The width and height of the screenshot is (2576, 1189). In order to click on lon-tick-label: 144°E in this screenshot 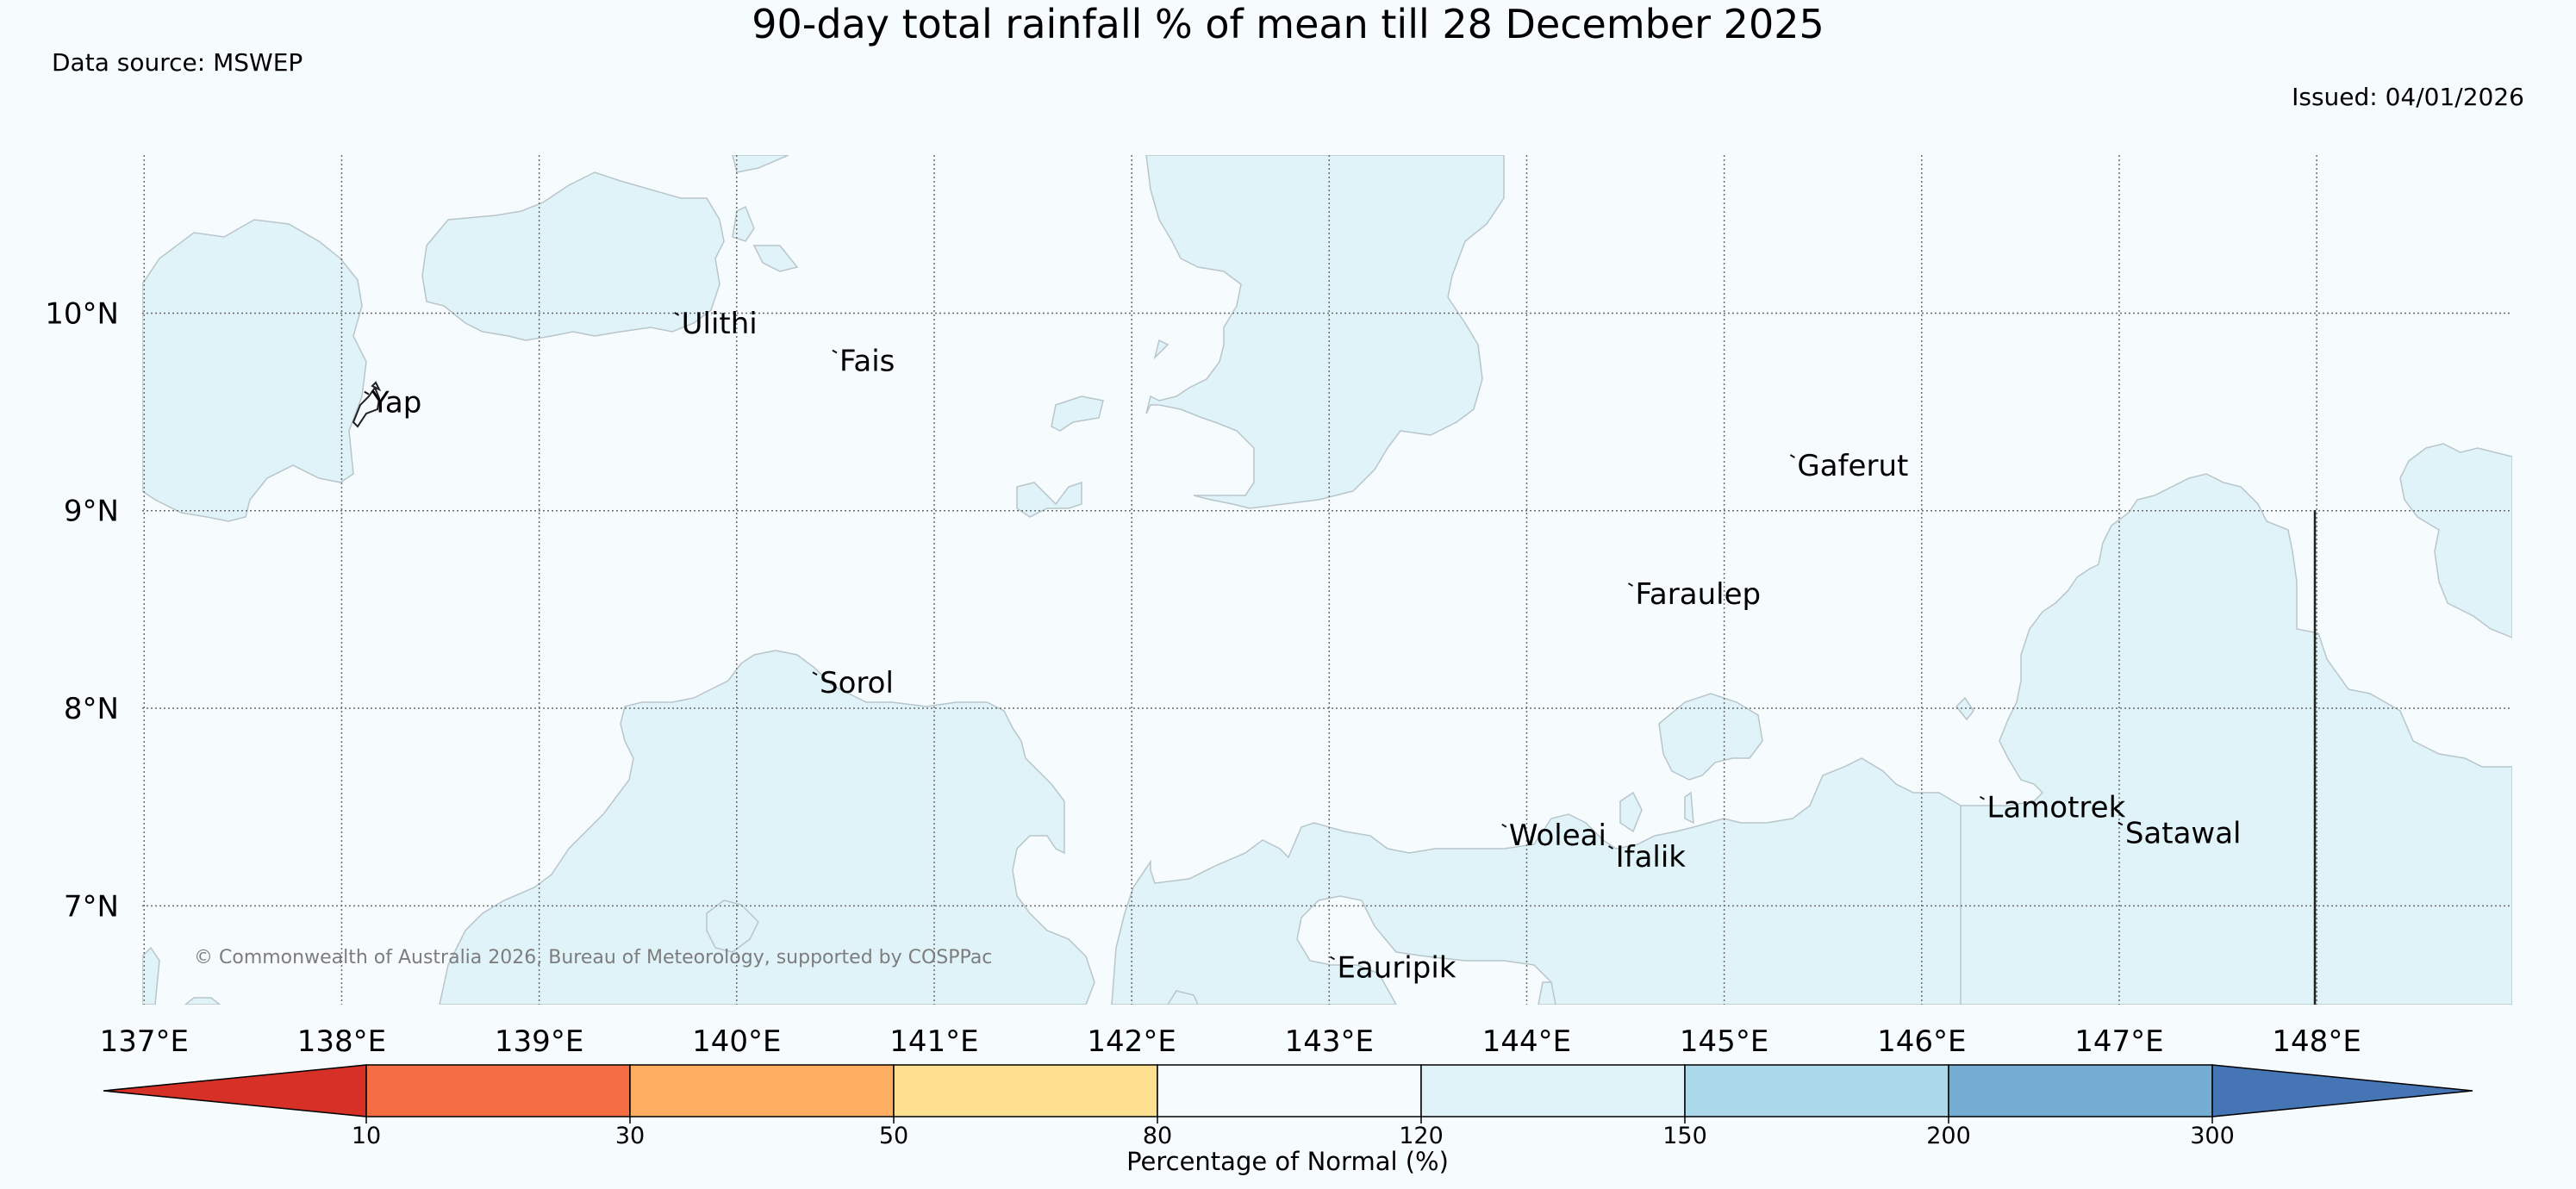, I will do `click(1526, 1042)`.